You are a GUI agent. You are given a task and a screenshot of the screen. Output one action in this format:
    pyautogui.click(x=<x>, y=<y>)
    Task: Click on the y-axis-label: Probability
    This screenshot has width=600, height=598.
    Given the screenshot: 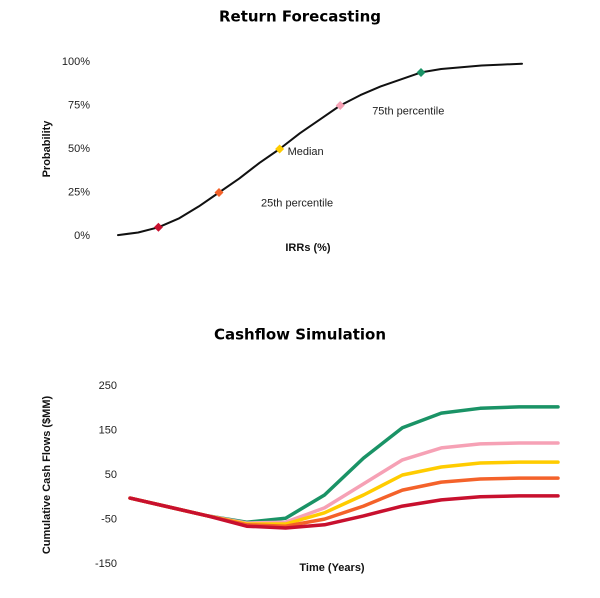 What is the action you would take?
    pyautogui.click(x=47, y=149)
    